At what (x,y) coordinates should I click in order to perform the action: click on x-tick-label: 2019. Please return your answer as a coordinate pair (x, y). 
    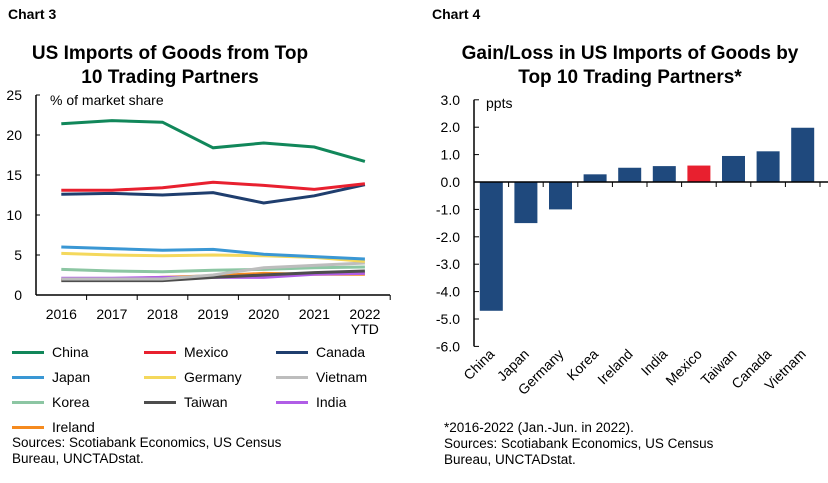
    Looking at the image, I should click on (213, 314).